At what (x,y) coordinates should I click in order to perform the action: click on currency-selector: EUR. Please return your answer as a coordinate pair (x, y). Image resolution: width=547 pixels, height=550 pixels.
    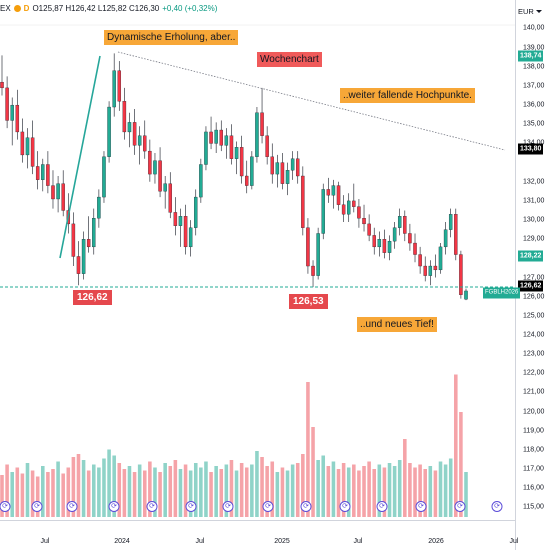
    Looking at the image, I should click on (531, 11).